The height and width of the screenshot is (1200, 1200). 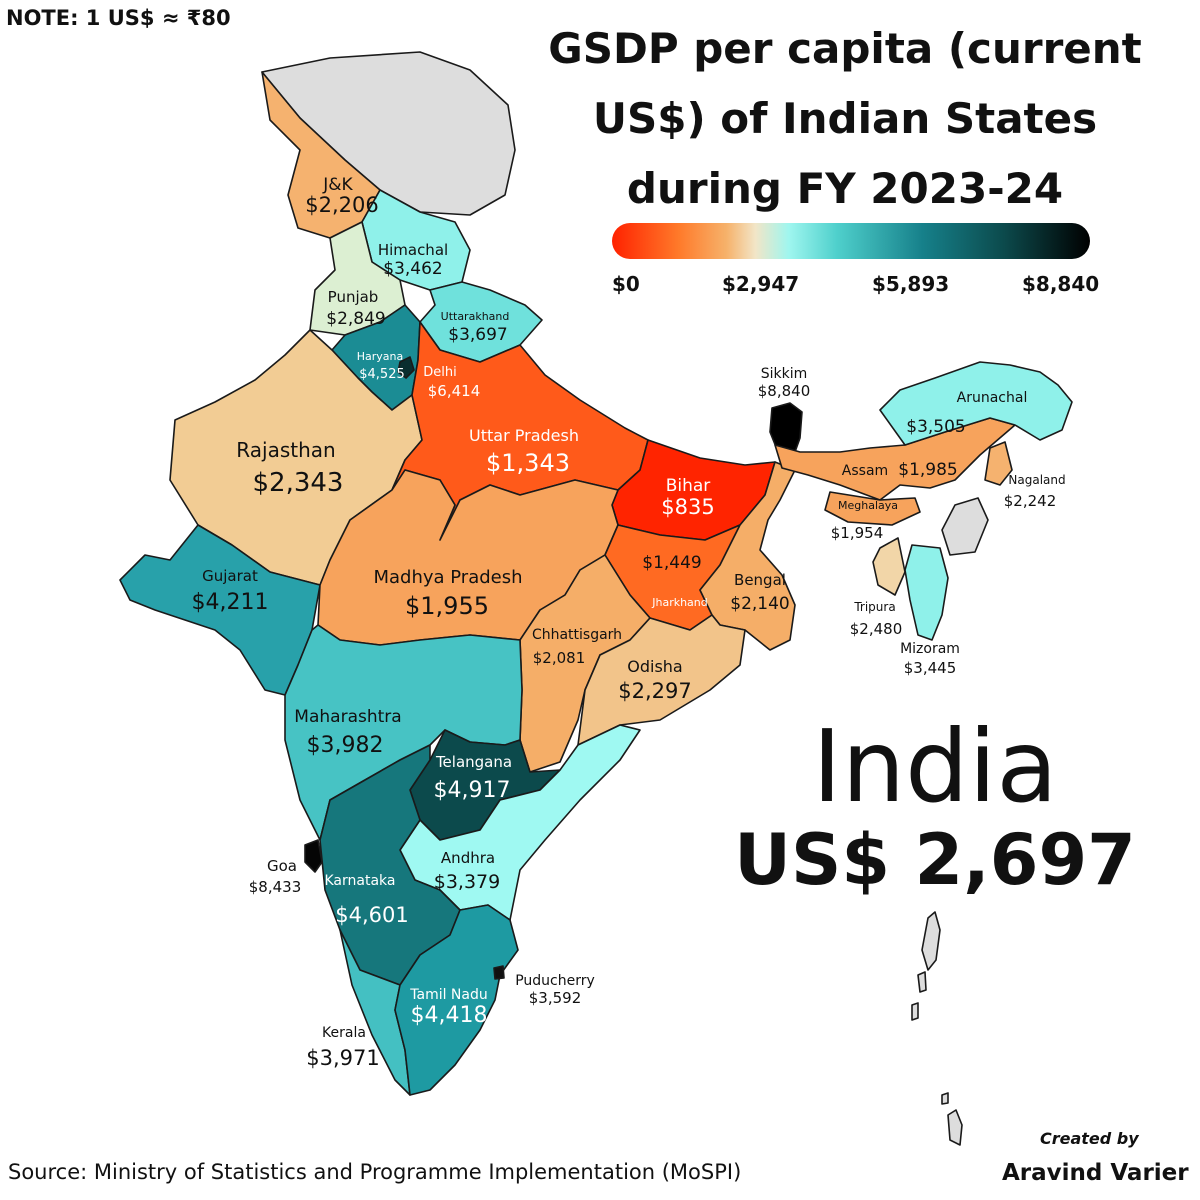 What do you see at coordinates (965, 526) in the screenshot?
I see `region-manipur-no-data` at bounding box center [965, 526].